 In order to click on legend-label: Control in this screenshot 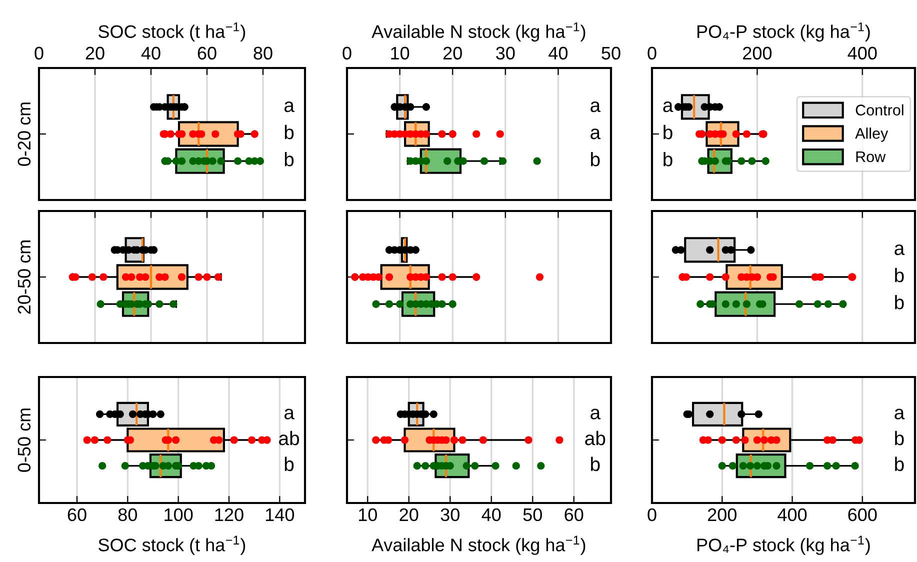, I will do `click(880, 110)`.